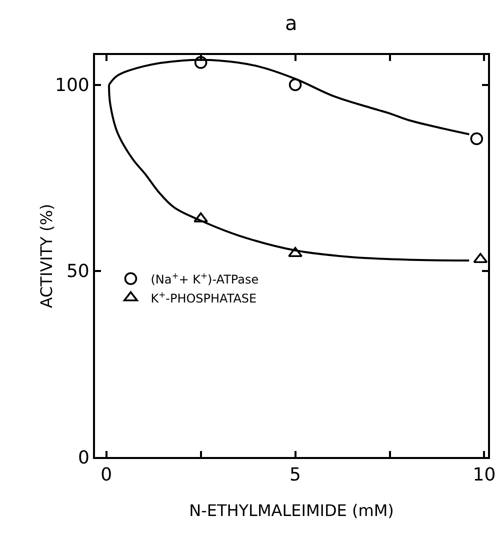  What do you see at coordinates (72, 85) in the screenshot?
I see `y-tick-label: 100` at bounding box center [72, 85].